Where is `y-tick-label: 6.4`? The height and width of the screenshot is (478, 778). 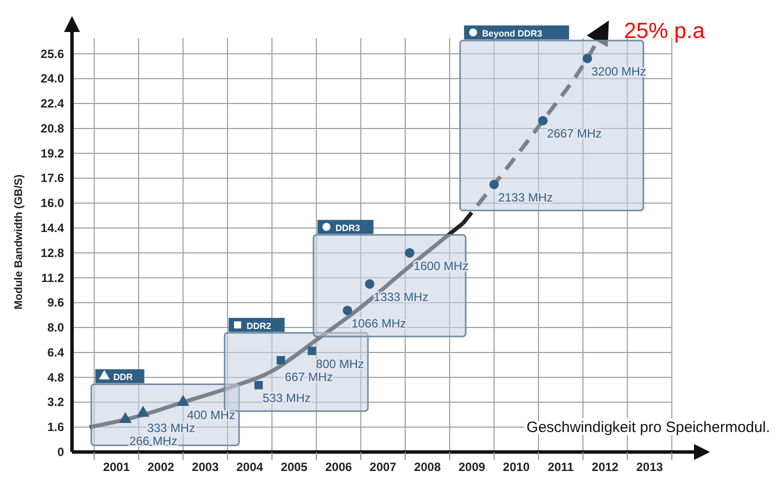 y-tick-label: 6.4 is located at coordinates (55, 352).